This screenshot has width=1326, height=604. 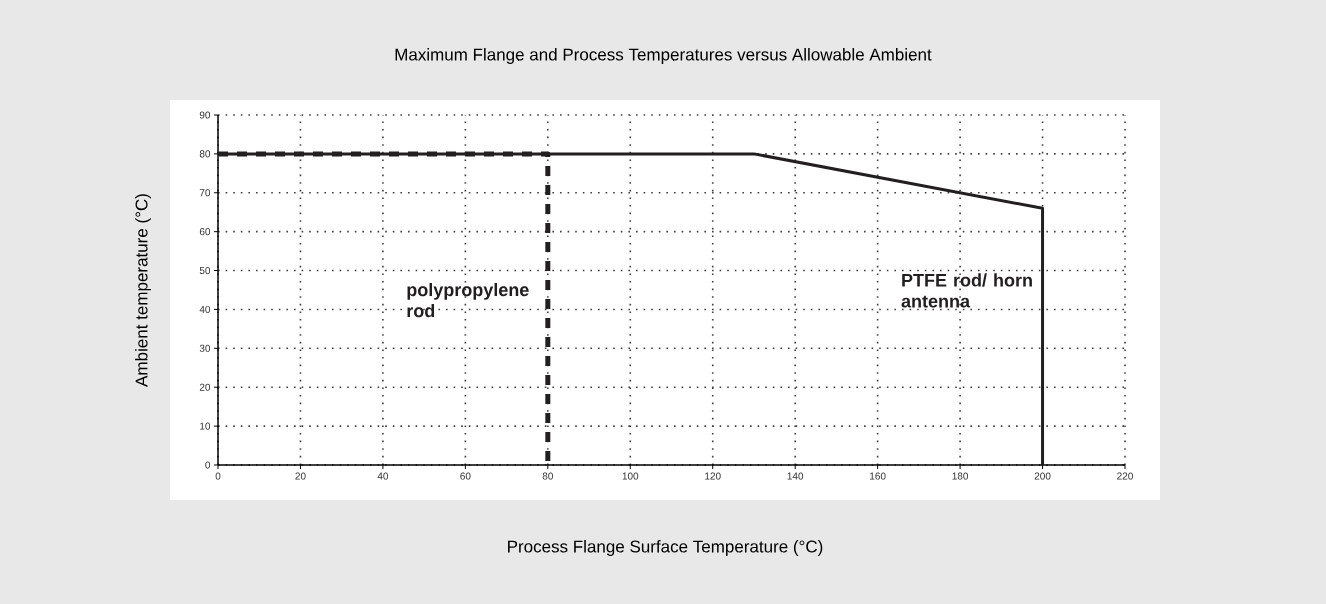 I want to click on x-tick-label: 180, so click(x=960, y=476).